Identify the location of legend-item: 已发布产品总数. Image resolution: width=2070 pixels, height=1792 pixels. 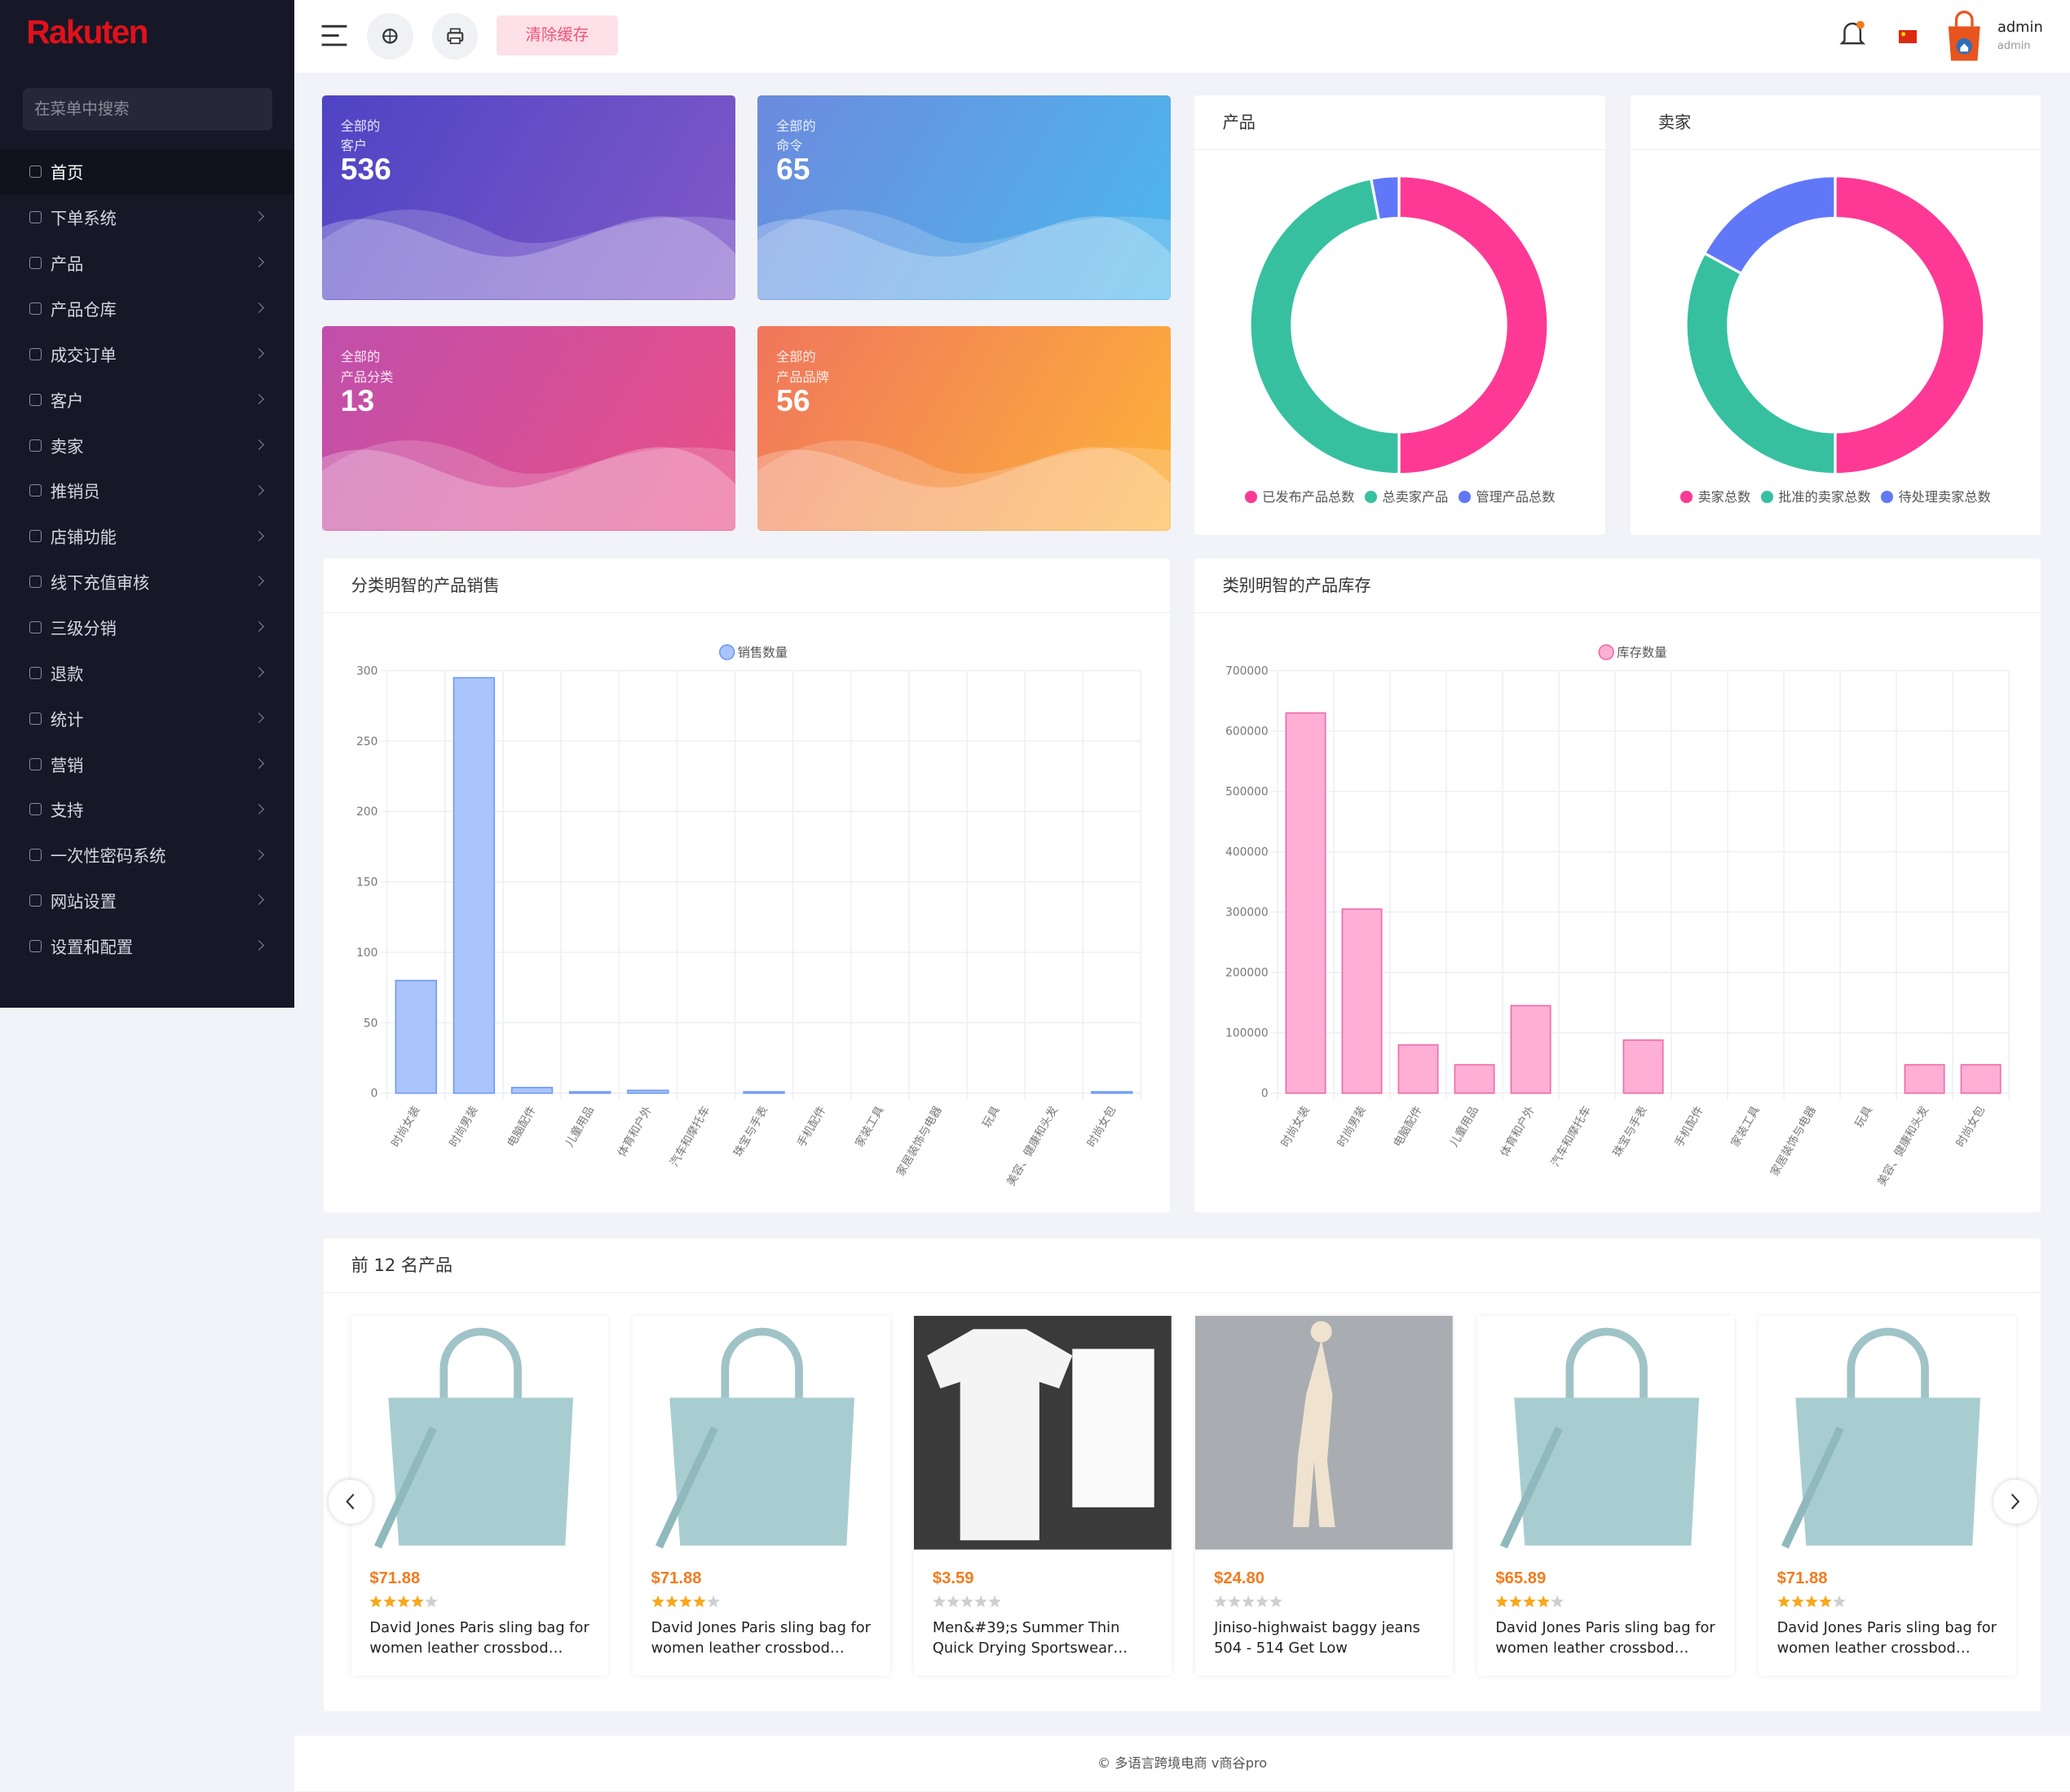
(1299, 495).